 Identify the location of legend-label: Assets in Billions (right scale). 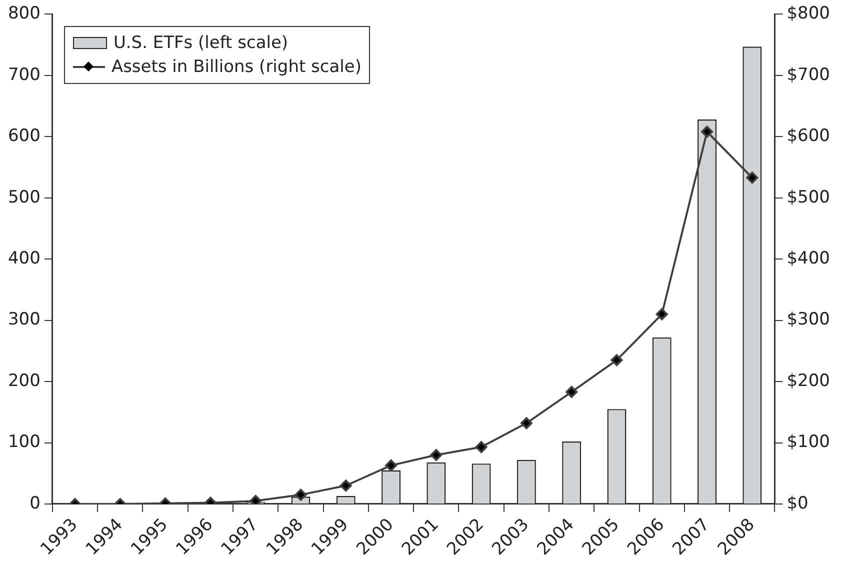
(236, 67).